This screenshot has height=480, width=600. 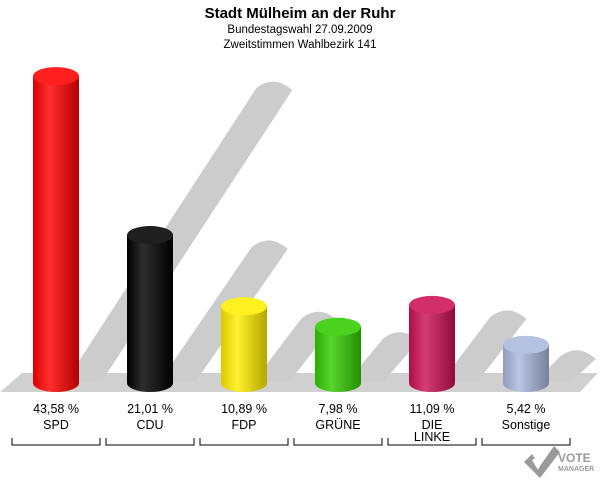 I want to click on value-label-3: 7,98 %, so click(x=338, y=409).